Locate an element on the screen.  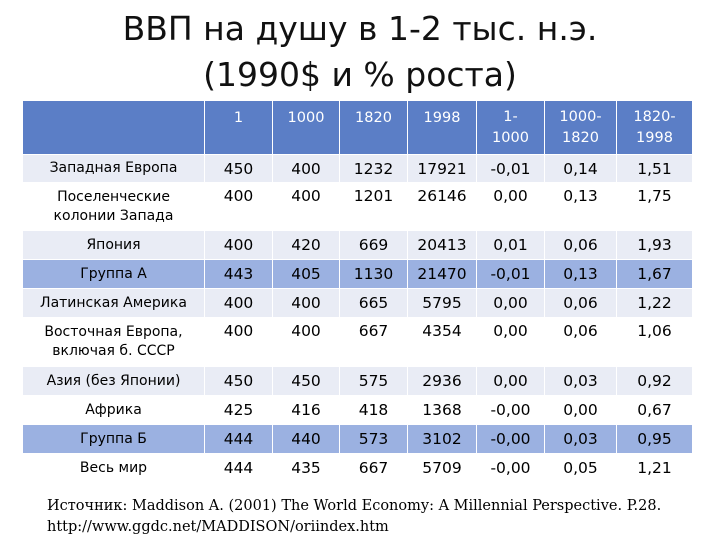
table-cell: 0,05 is located at coordinates (580, 468).